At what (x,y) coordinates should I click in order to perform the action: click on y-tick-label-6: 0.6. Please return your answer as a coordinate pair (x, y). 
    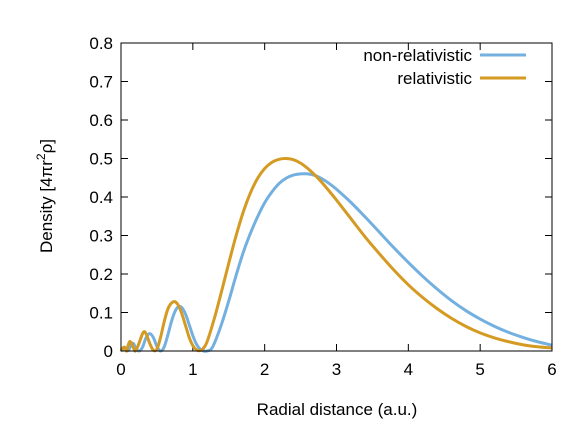
    Looking at the image, I should click on (101, 120).